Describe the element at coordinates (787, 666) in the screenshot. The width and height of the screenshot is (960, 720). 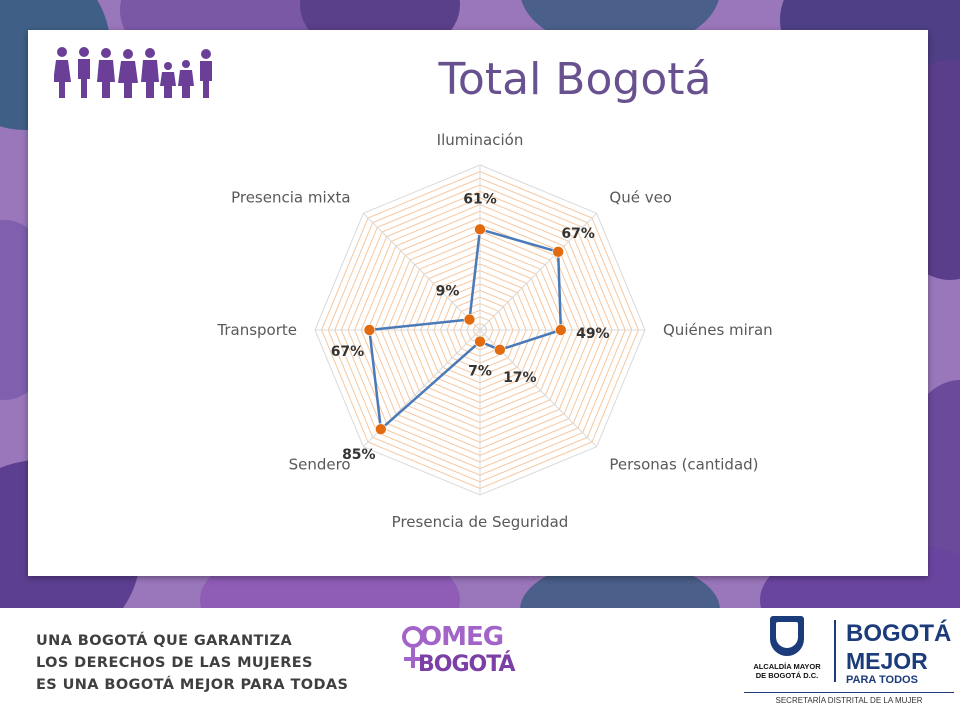
I see `alcaldia-line: ALCALDÍA MAYOR` at that location.